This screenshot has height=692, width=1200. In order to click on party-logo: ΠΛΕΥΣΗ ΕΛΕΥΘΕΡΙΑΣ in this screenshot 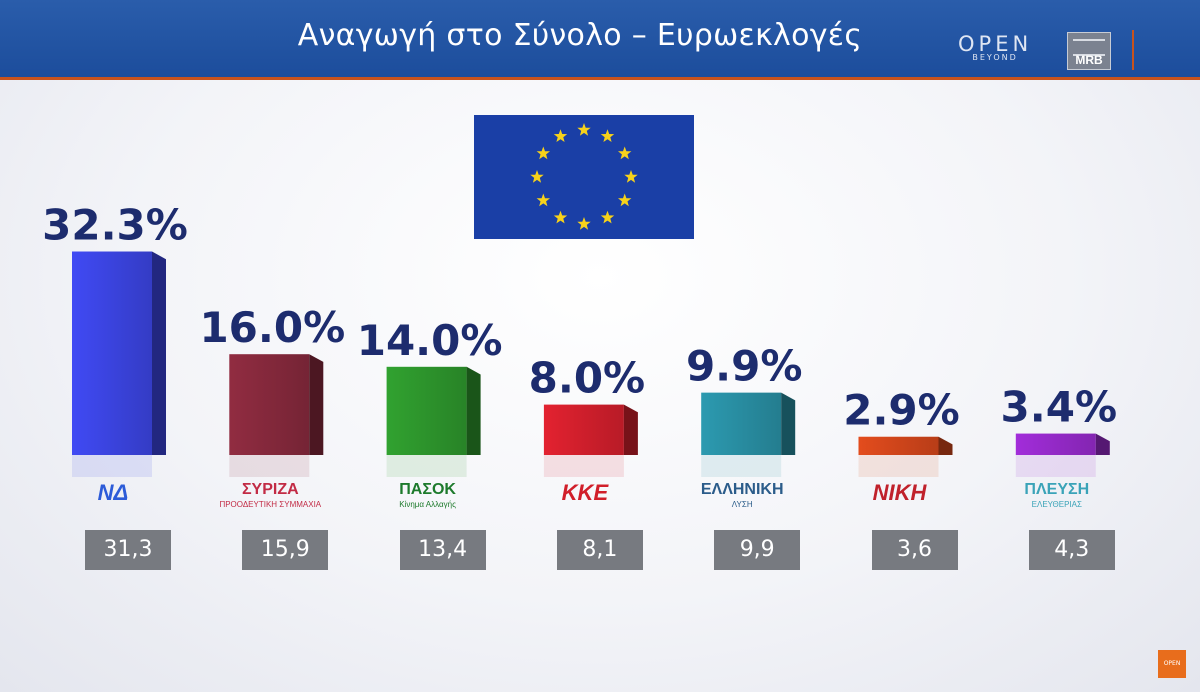, I will do `click(1056, 495)`.